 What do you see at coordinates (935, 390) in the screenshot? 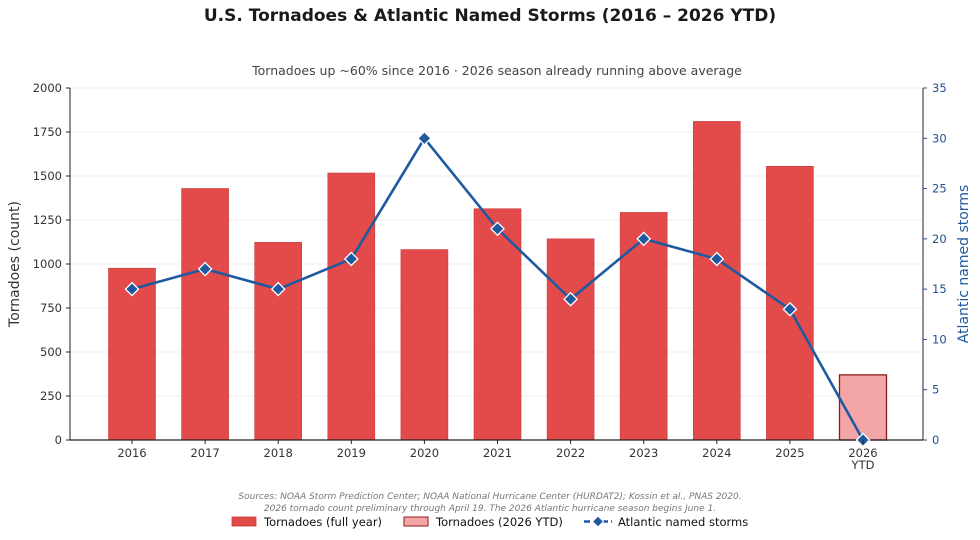
I see `right-tick-label-5: 5` at bounding box center [935, 390].